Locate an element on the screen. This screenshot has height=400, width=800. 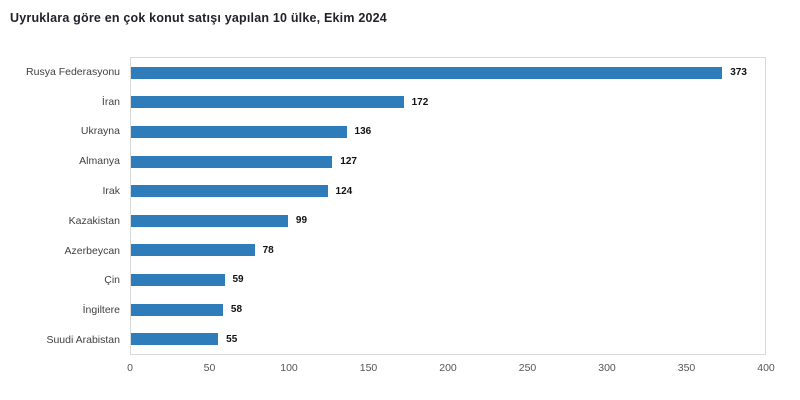
category-label: Ukrayna is located at coordinates (100, 131).